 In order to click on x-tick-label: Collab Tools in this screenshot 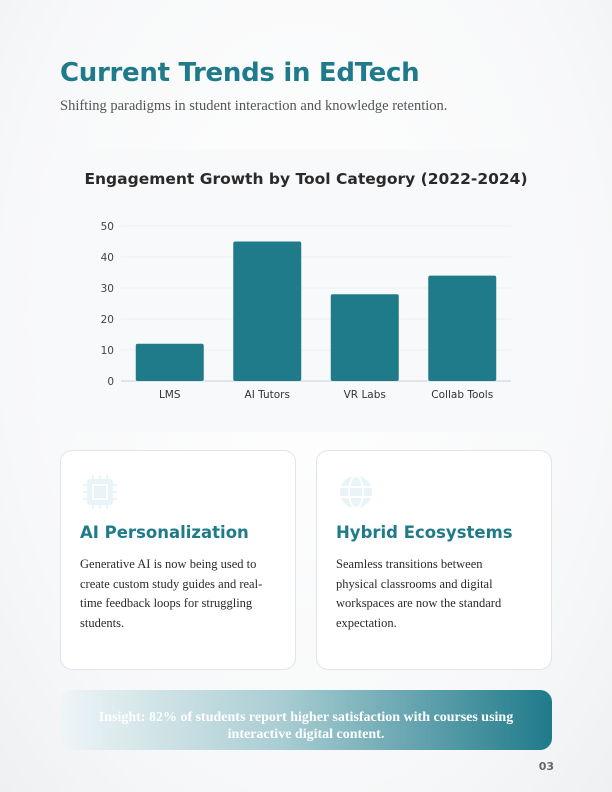, I will do `click(462, 395)`.